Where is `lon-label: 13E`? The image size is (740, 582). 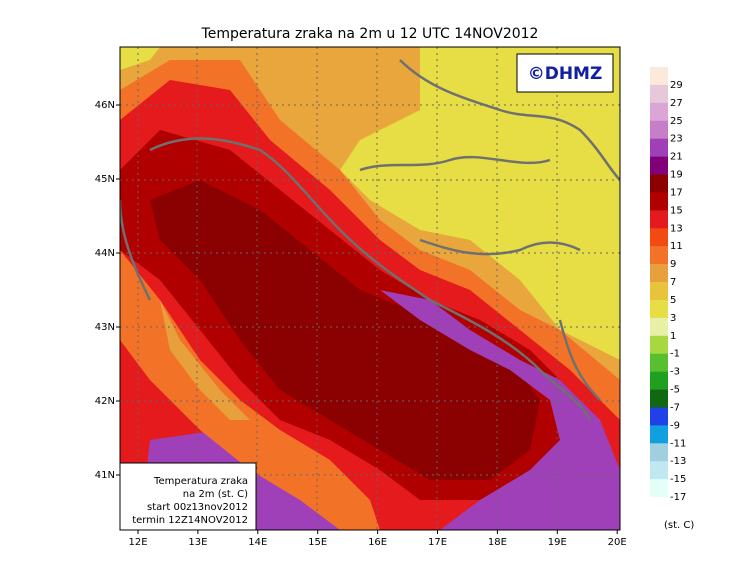 lon-label: 13E is located at coordinates (197, 542).